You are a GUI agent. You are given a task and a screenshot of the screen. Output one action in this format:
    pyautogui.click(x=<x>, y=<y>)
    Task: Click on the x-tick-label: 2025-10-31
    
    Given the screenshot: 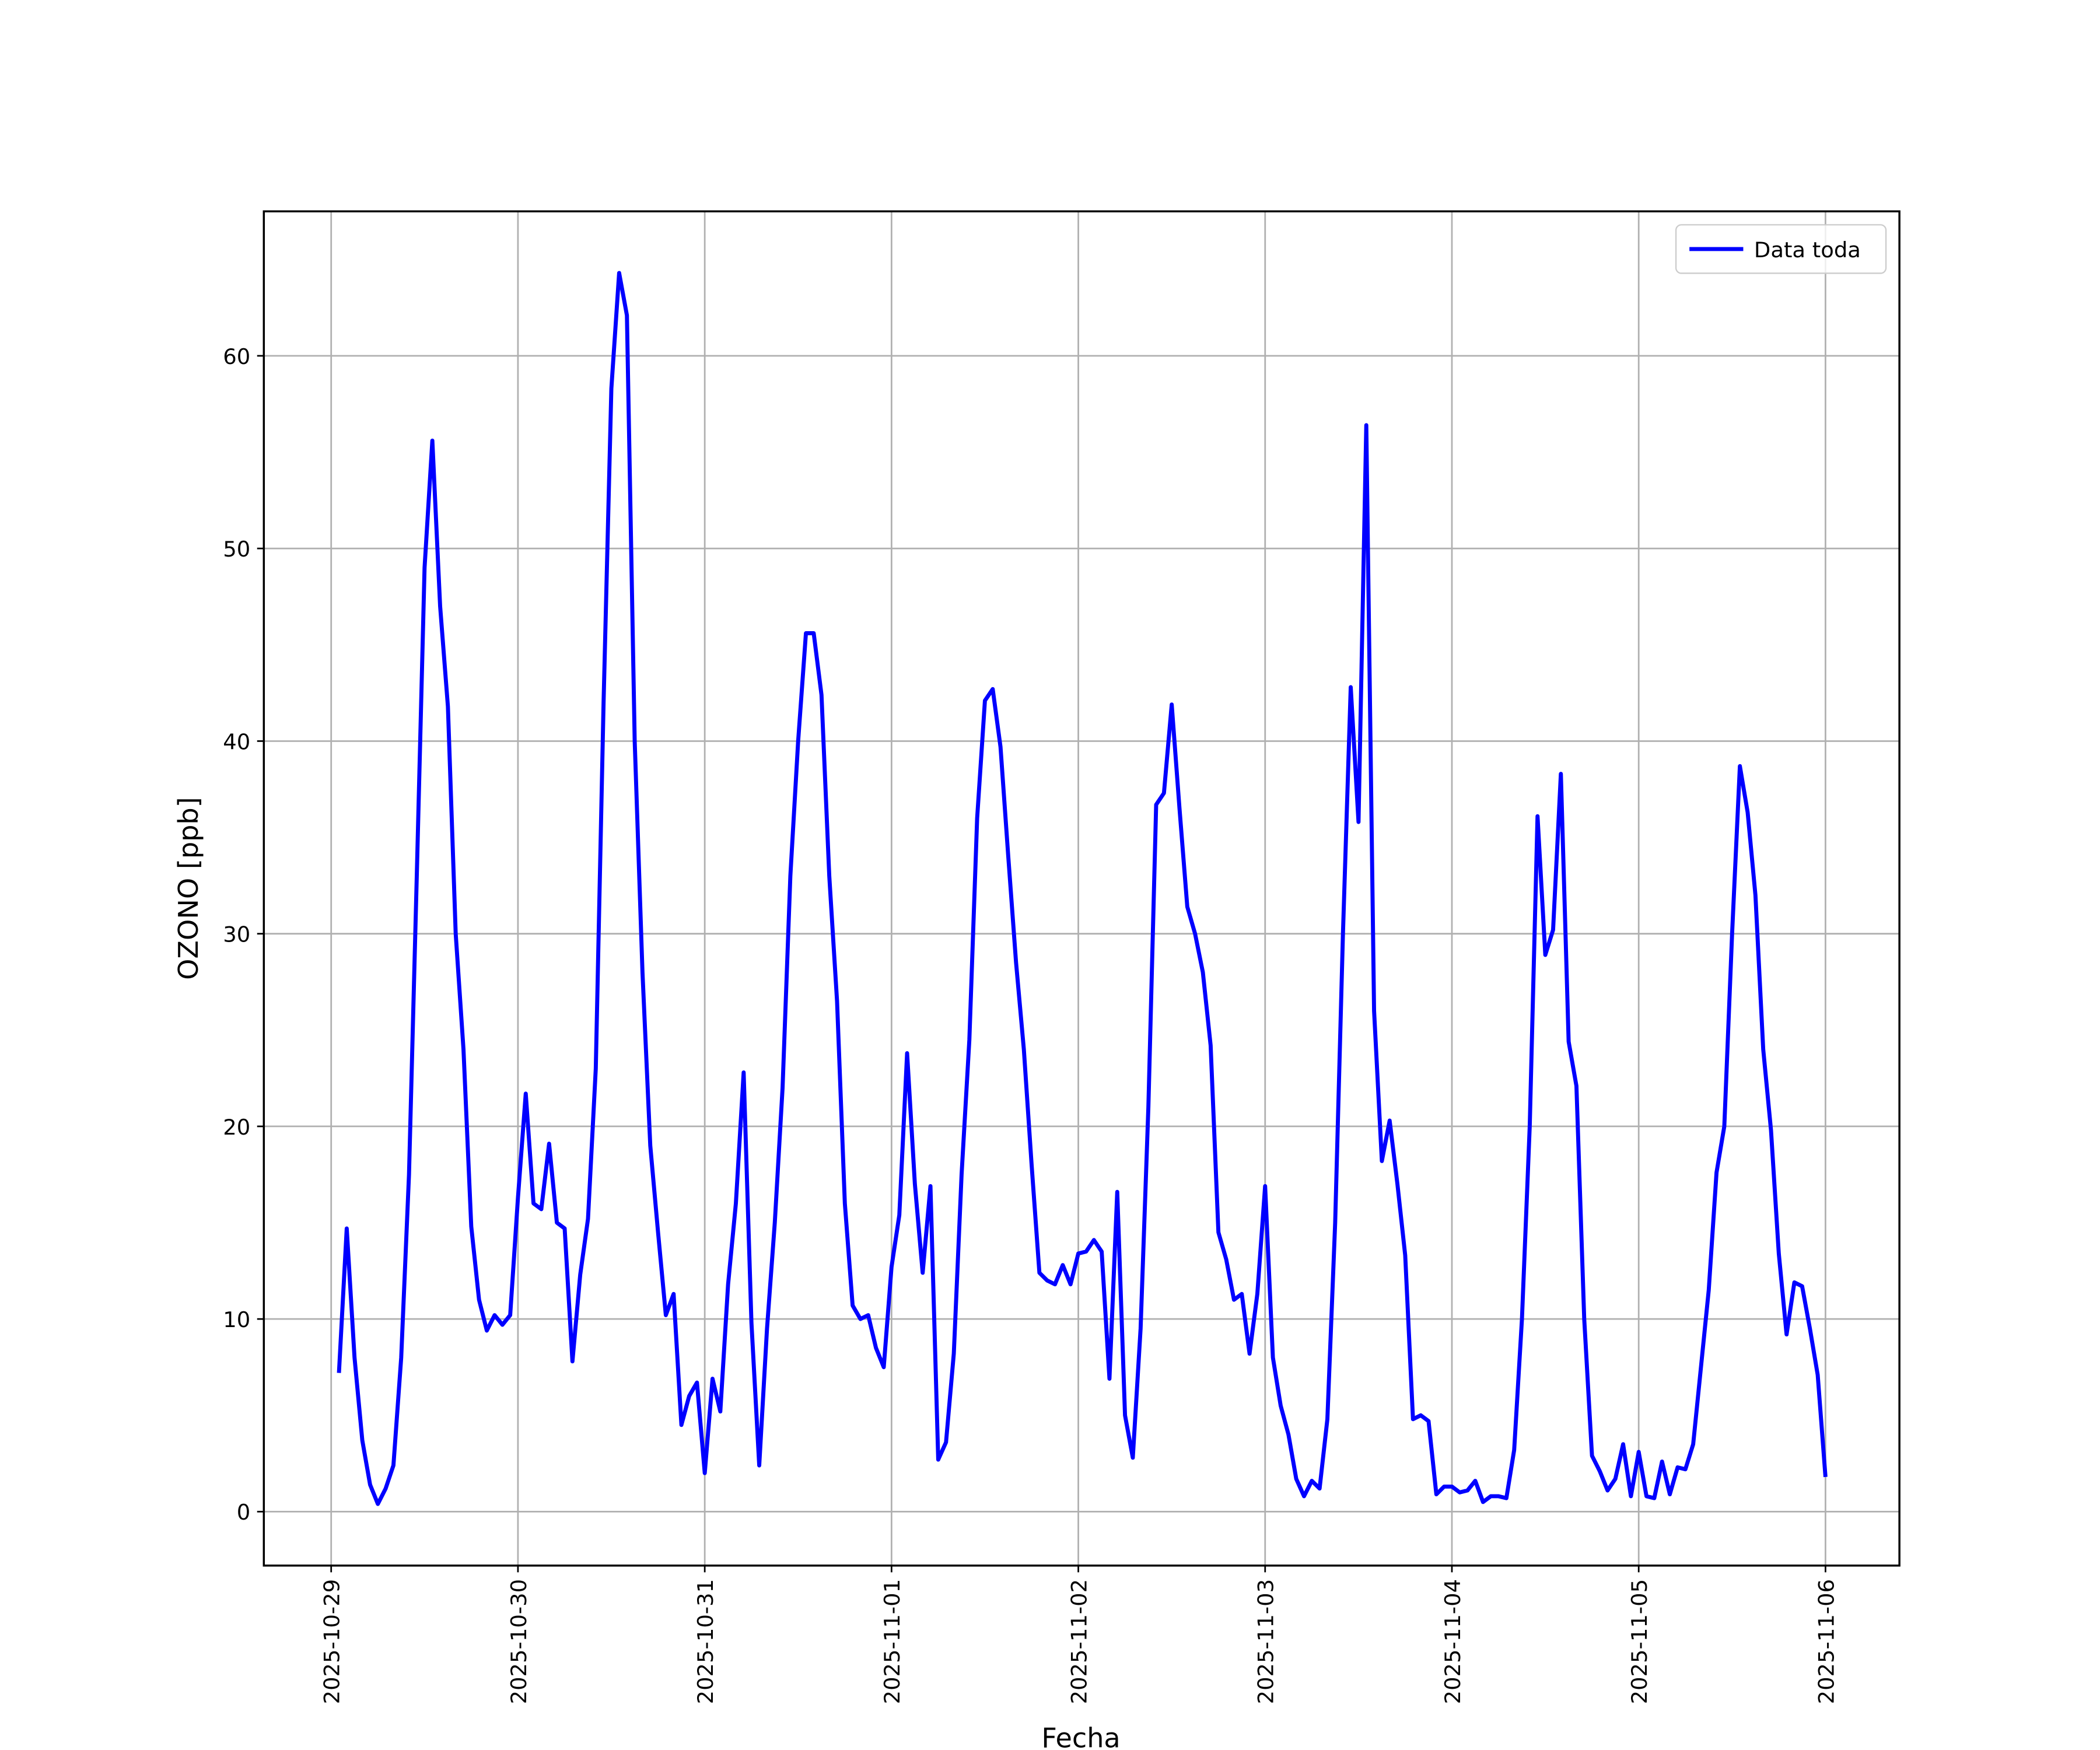 What is the action you would take?
    pyautogui.click(x=705, y=1641)
    